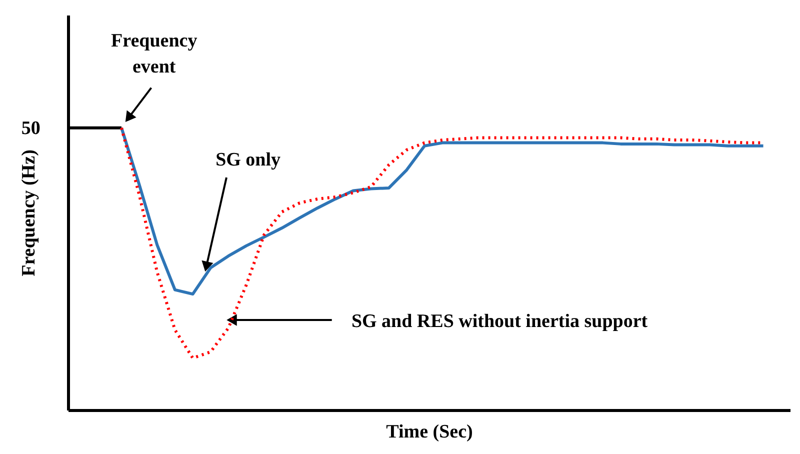 Image resolution: width=800 pixels, height=454 pixels. I want to click on text: 50, so click(30, 128).